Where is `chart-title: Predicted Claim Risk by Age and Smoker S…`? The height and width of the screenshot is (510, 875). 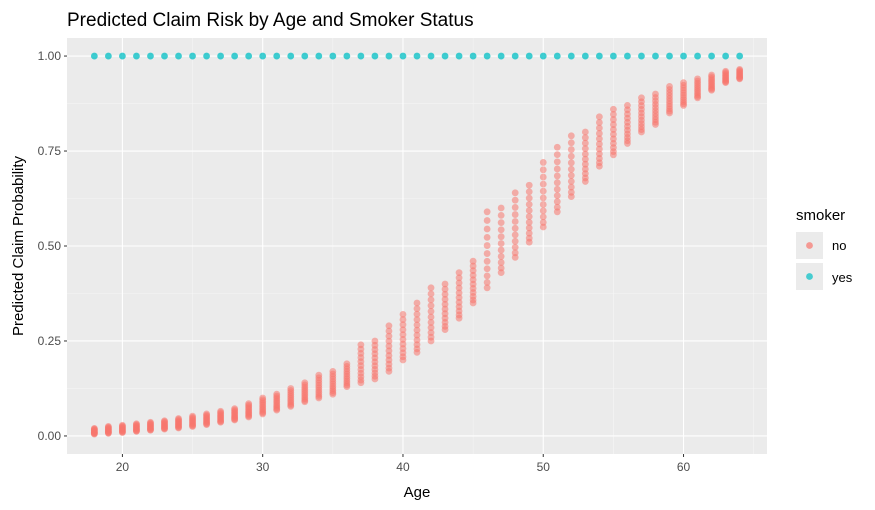 chart-title: Predicted Claim Risk by Age and Smoker S… is located at coordinates (270, 20).